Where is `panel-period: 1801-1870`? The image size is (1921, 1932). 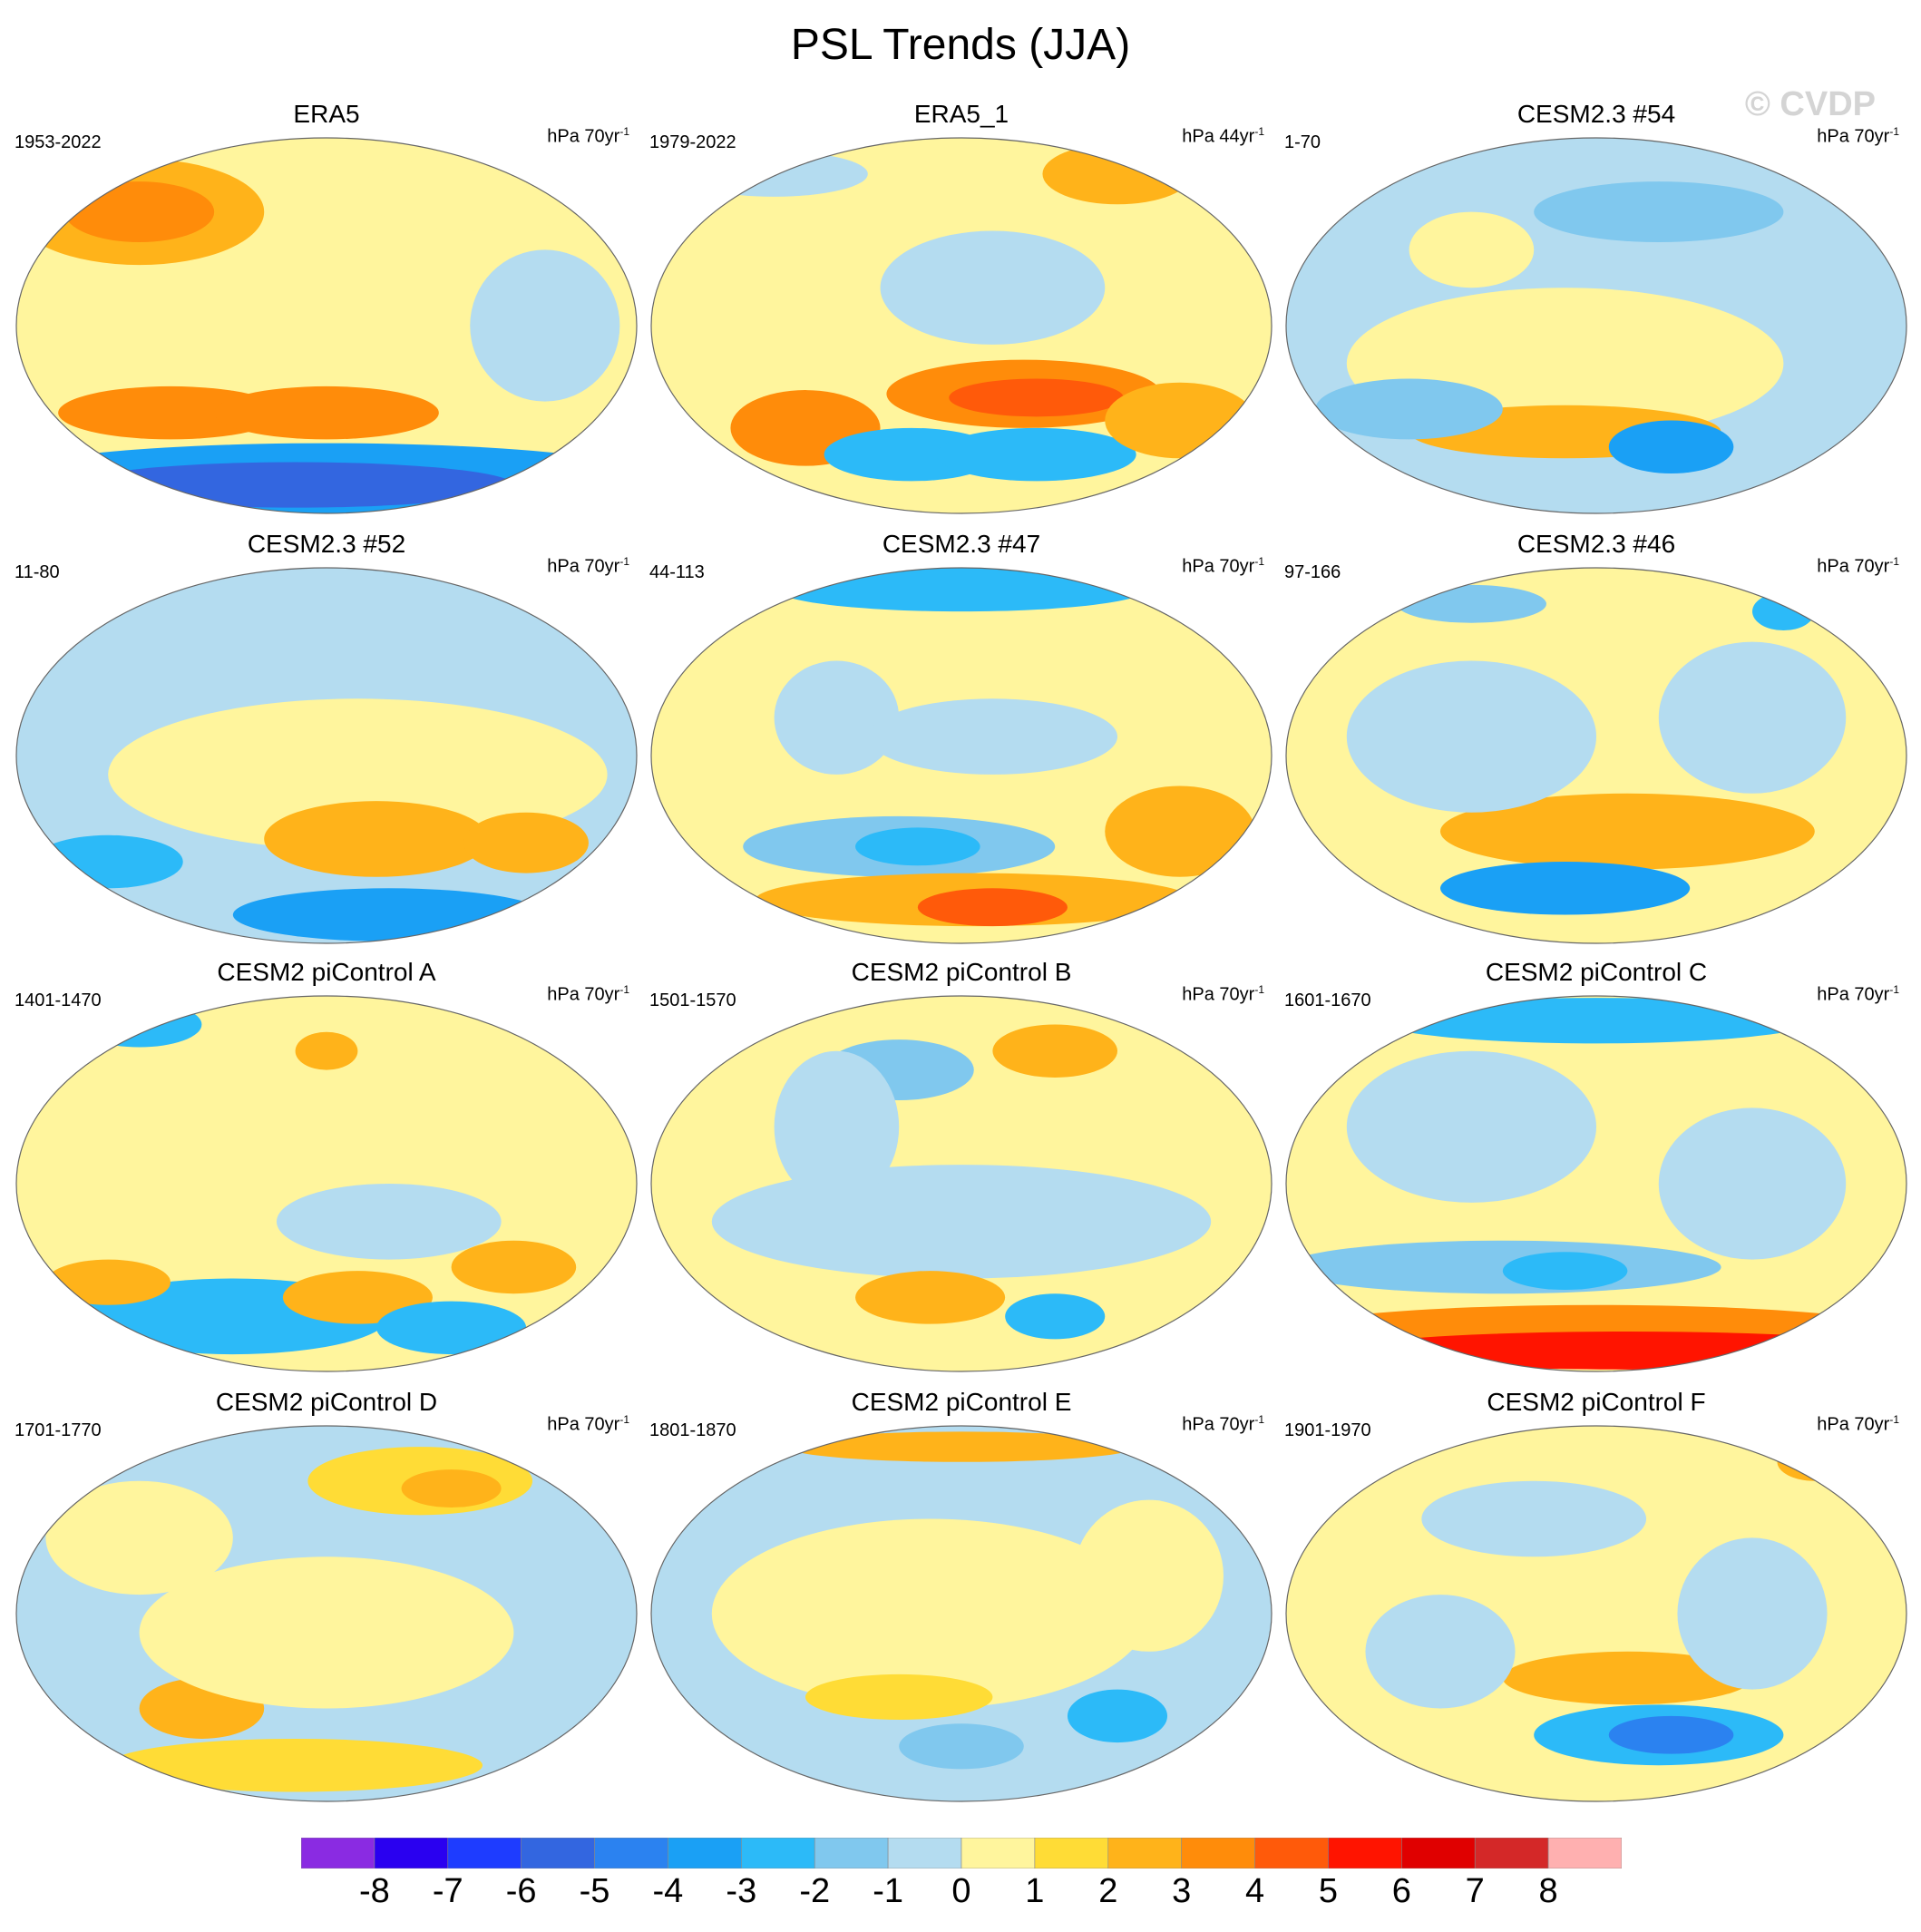
panel-period: 1801-1870 is located at coordinates (693, 1430).